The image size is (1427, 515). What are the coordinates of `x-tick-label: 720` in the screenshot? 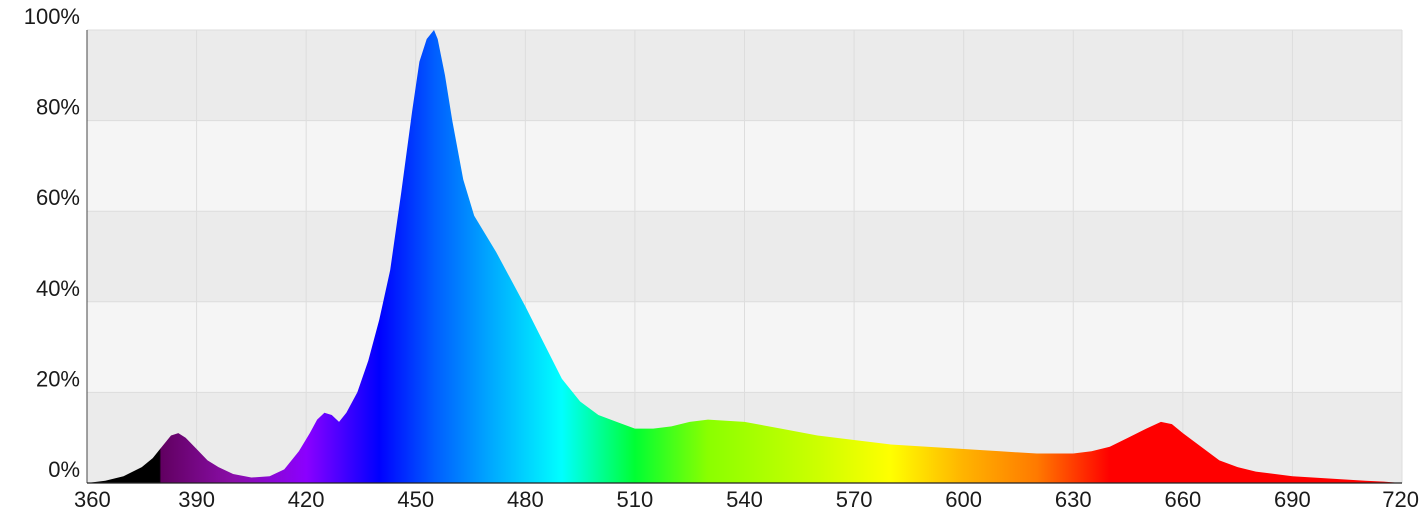 It's located at (1400, 499).